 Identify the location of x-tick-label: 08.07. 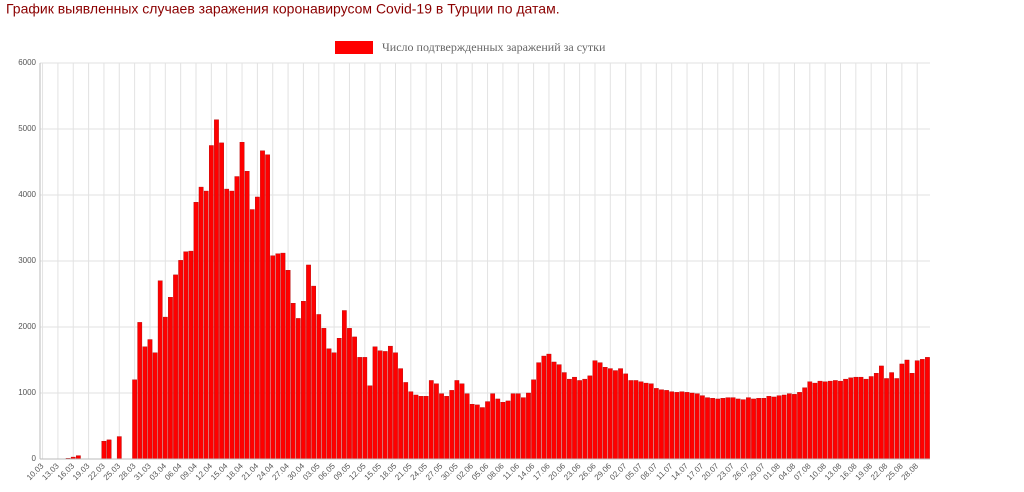
(649, 471).